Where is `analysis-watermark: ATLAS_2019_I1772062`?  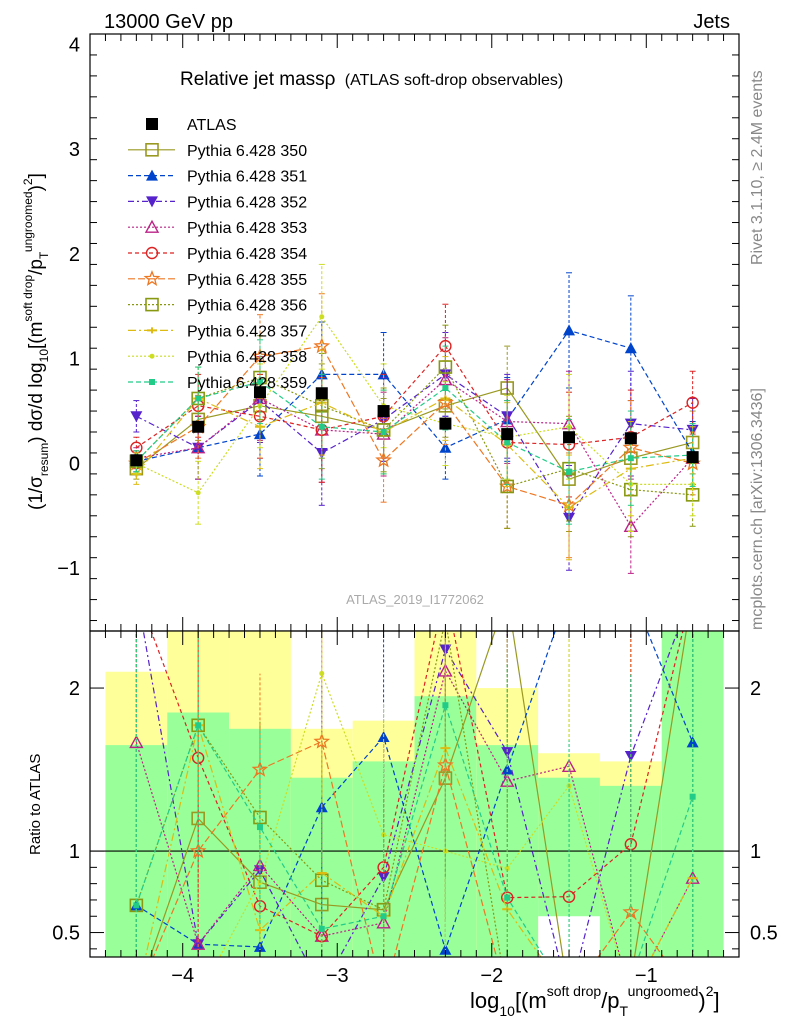 analysis-watermark: ATLAS_2019_I1772062 is located at coordinates (415, 599).